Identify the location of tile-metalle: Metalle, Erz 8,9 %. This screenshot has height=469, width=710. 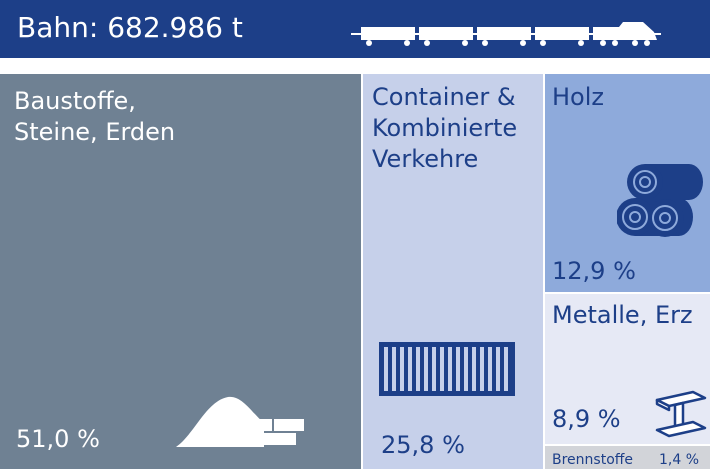
(626, 368).